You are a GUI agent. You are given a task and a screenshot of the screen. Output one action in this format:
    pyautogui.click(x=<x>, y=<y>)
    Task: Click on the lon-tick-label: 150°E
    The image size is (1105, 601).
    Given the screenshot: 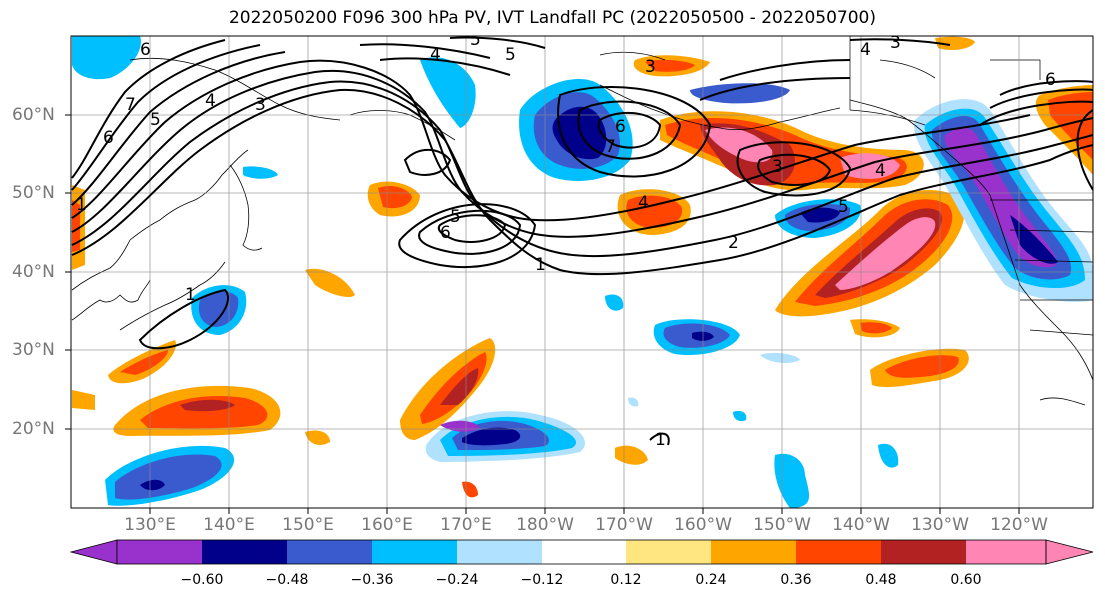 What is the action you would take?
    pyautogui.click(x=308, y=525)
    